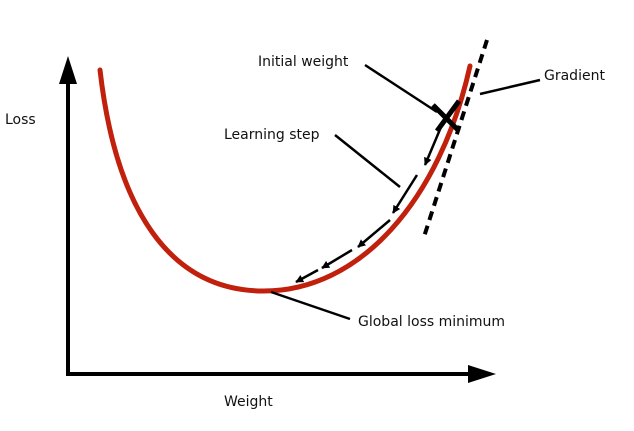 This screenshot has width=634, height=431. I want to click on learning-step-label: Learning step, so click(272, 135).